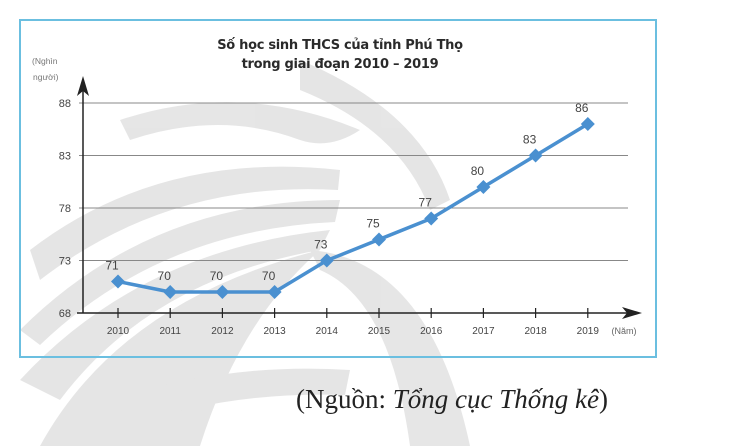 Image resolution: width=748 pixels, height=446 pixels. I want to click on data-label: 80, so click(478, 171).